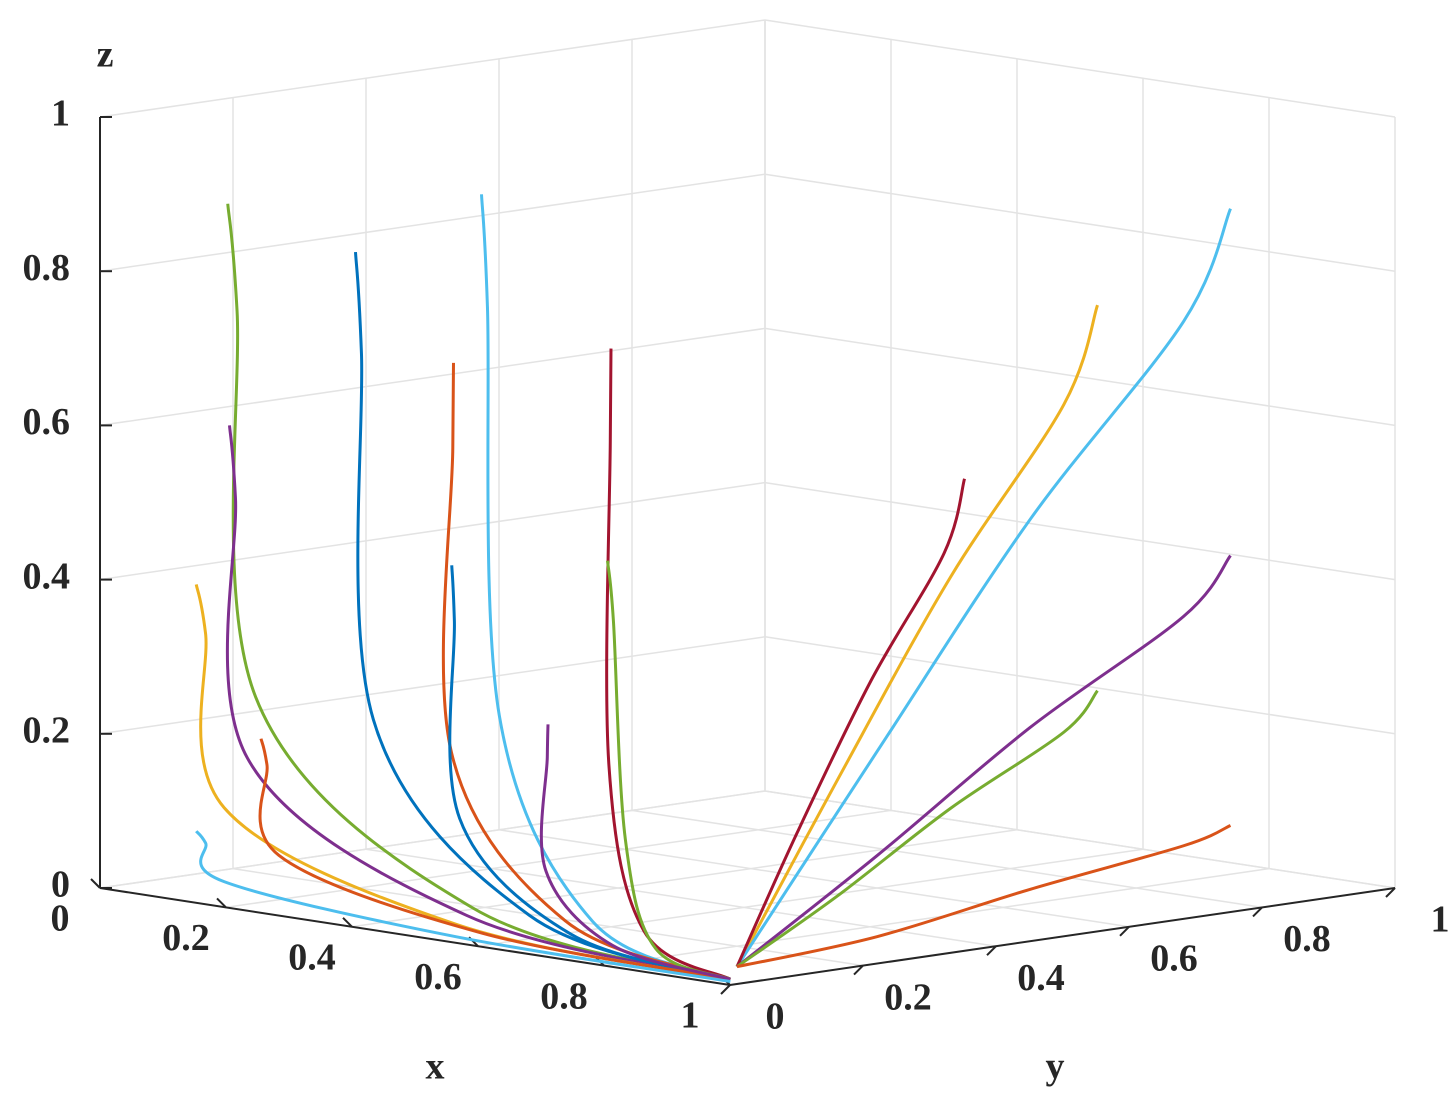  I want to click on z-tick-label: 0.2, so click(47, 731).